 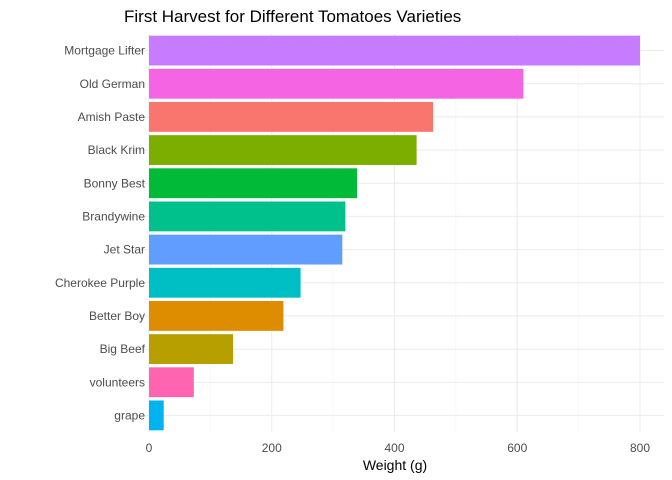 What do you see at coordinates (272, 448) in the screenshot?
I see `x-tick-label: 200` at bounding box center [272, 448].